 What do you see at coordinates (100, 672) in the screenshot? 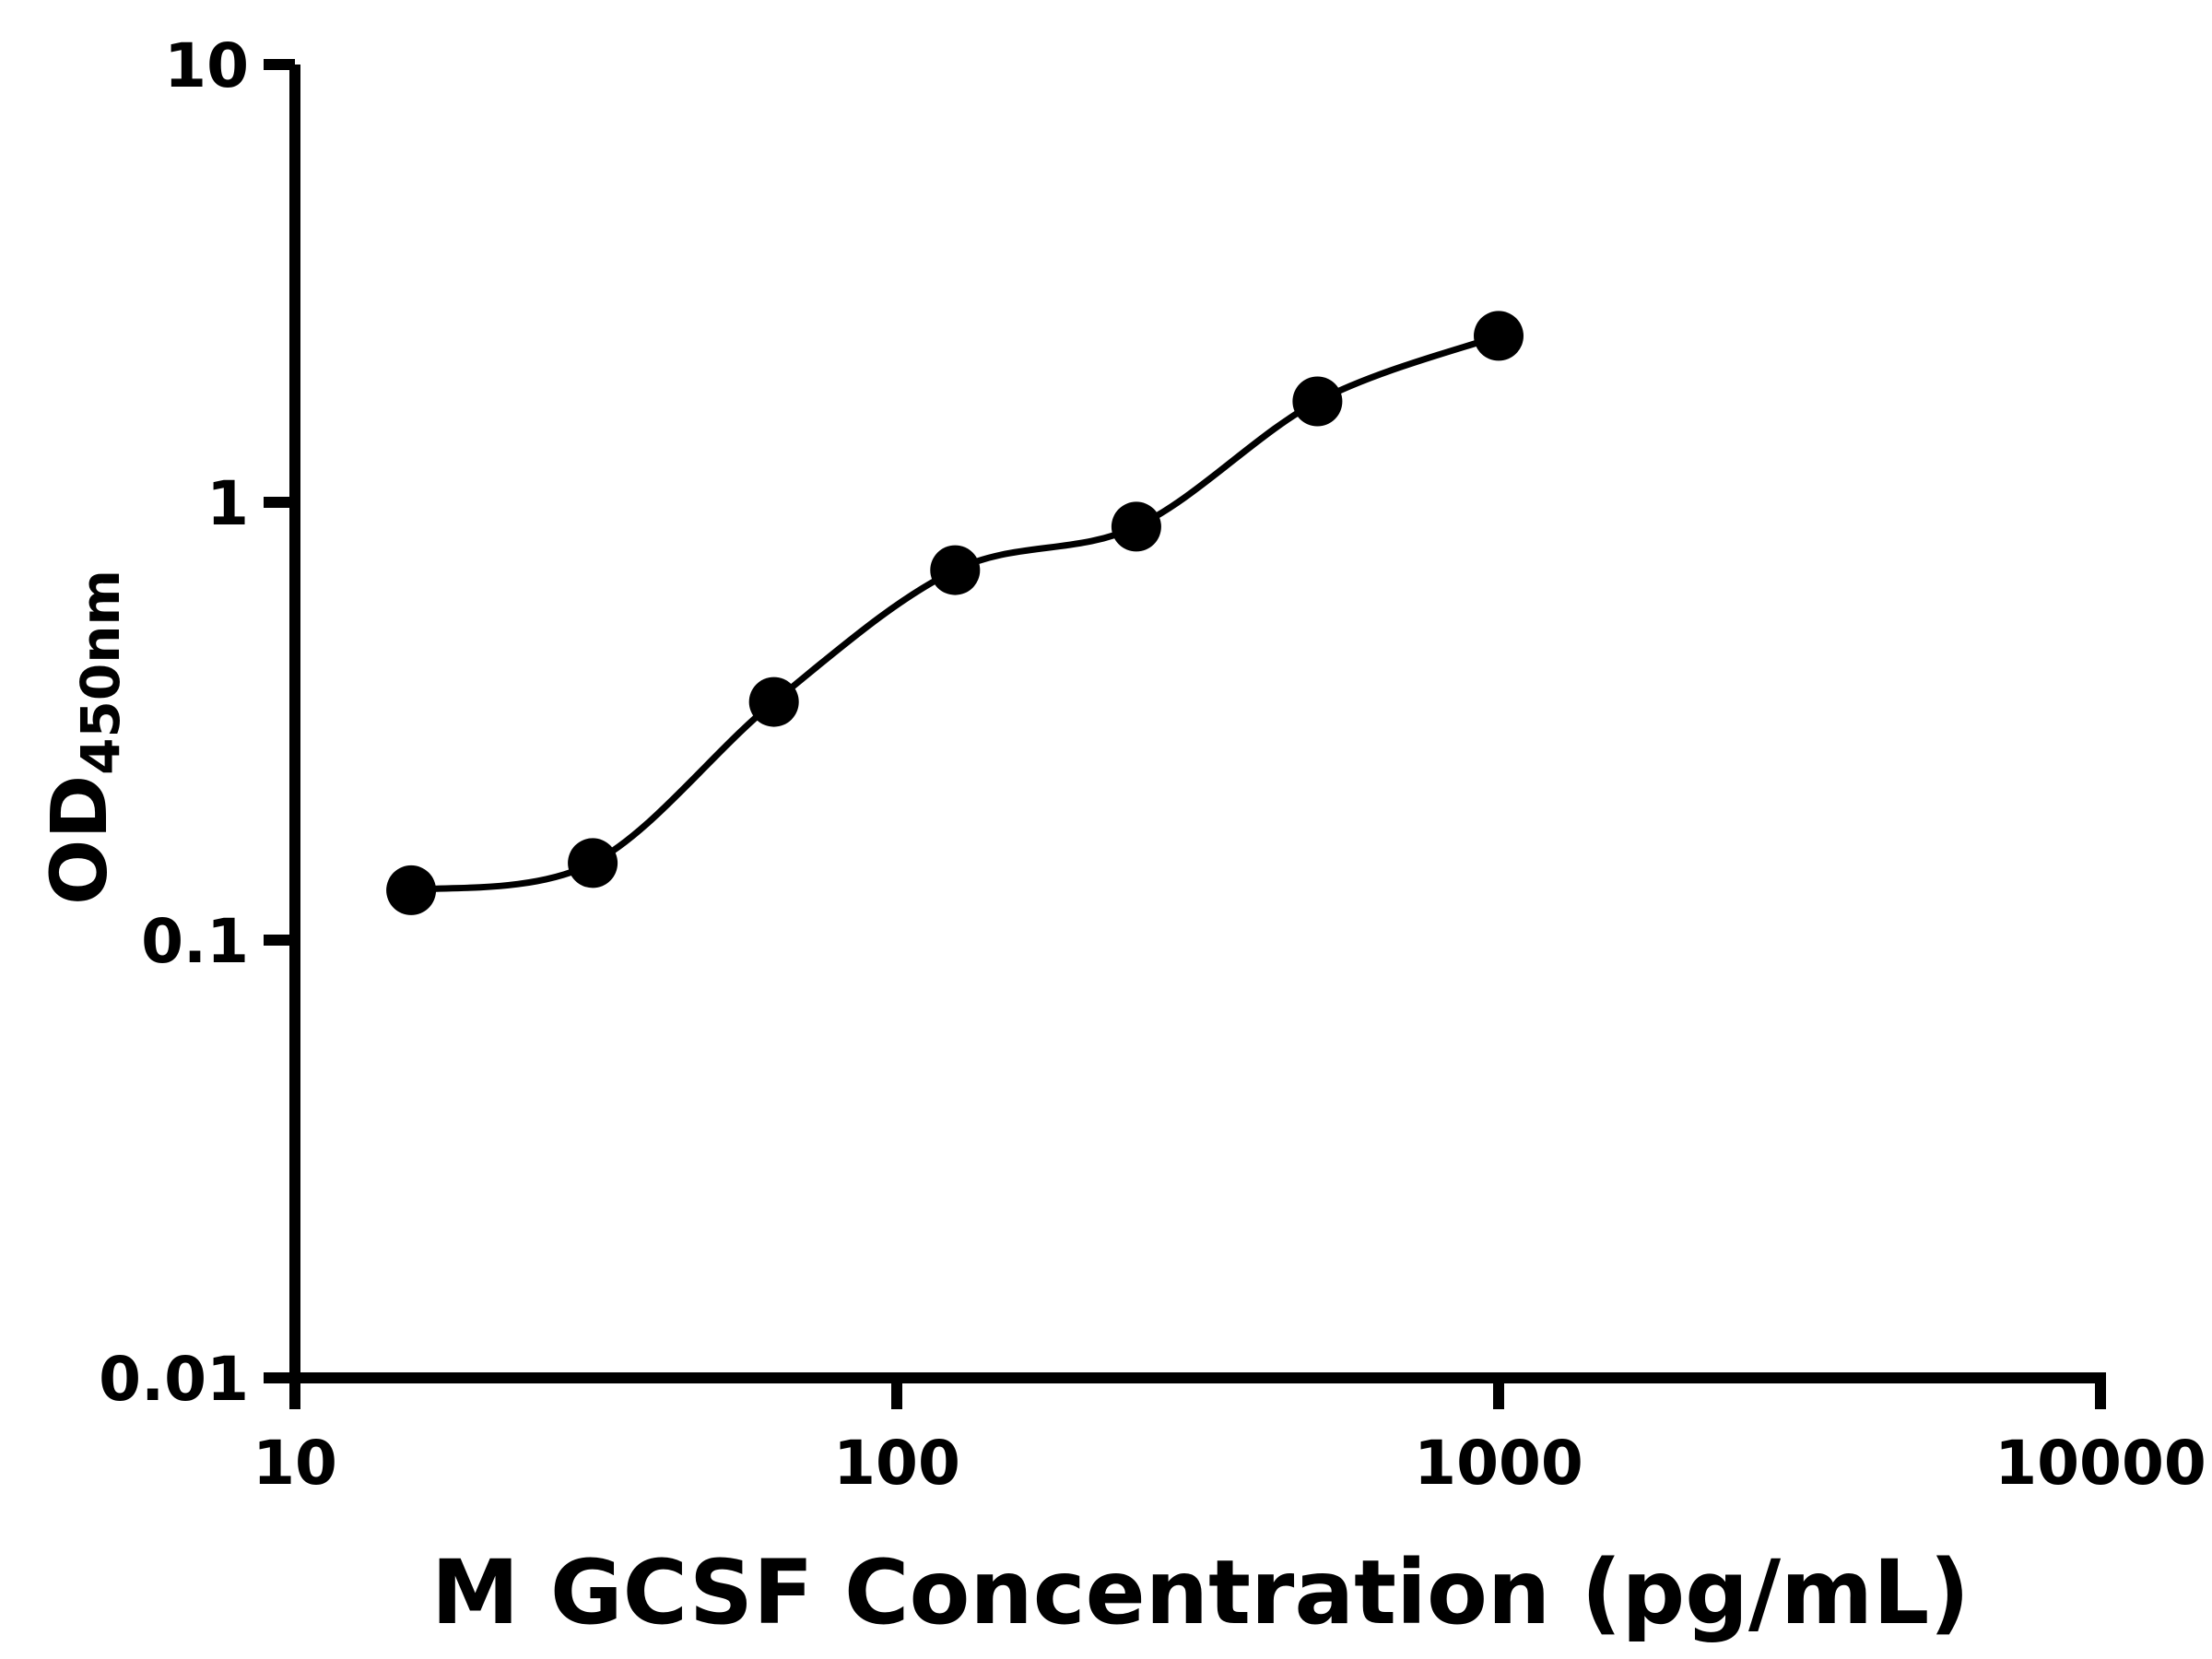
I see `y-axis-label-subscript: 450nm` at bounding box center [100, 672].